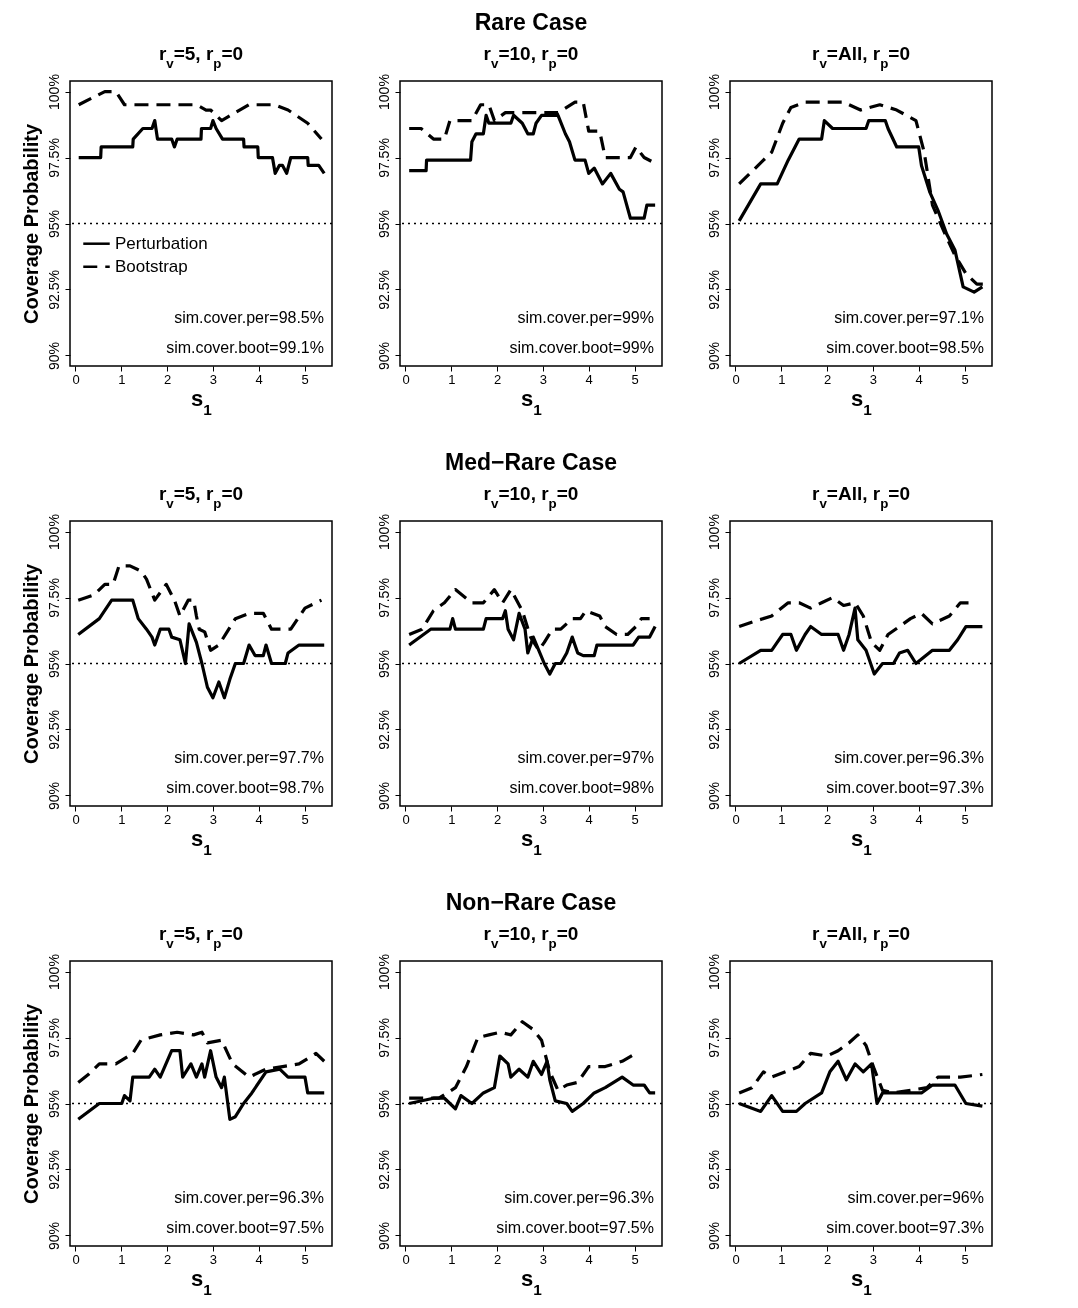  What do you see at coordinates (531, 21) in the screenshot?
I see `chart-title: Rare Case` at bounding box center [531, 21].